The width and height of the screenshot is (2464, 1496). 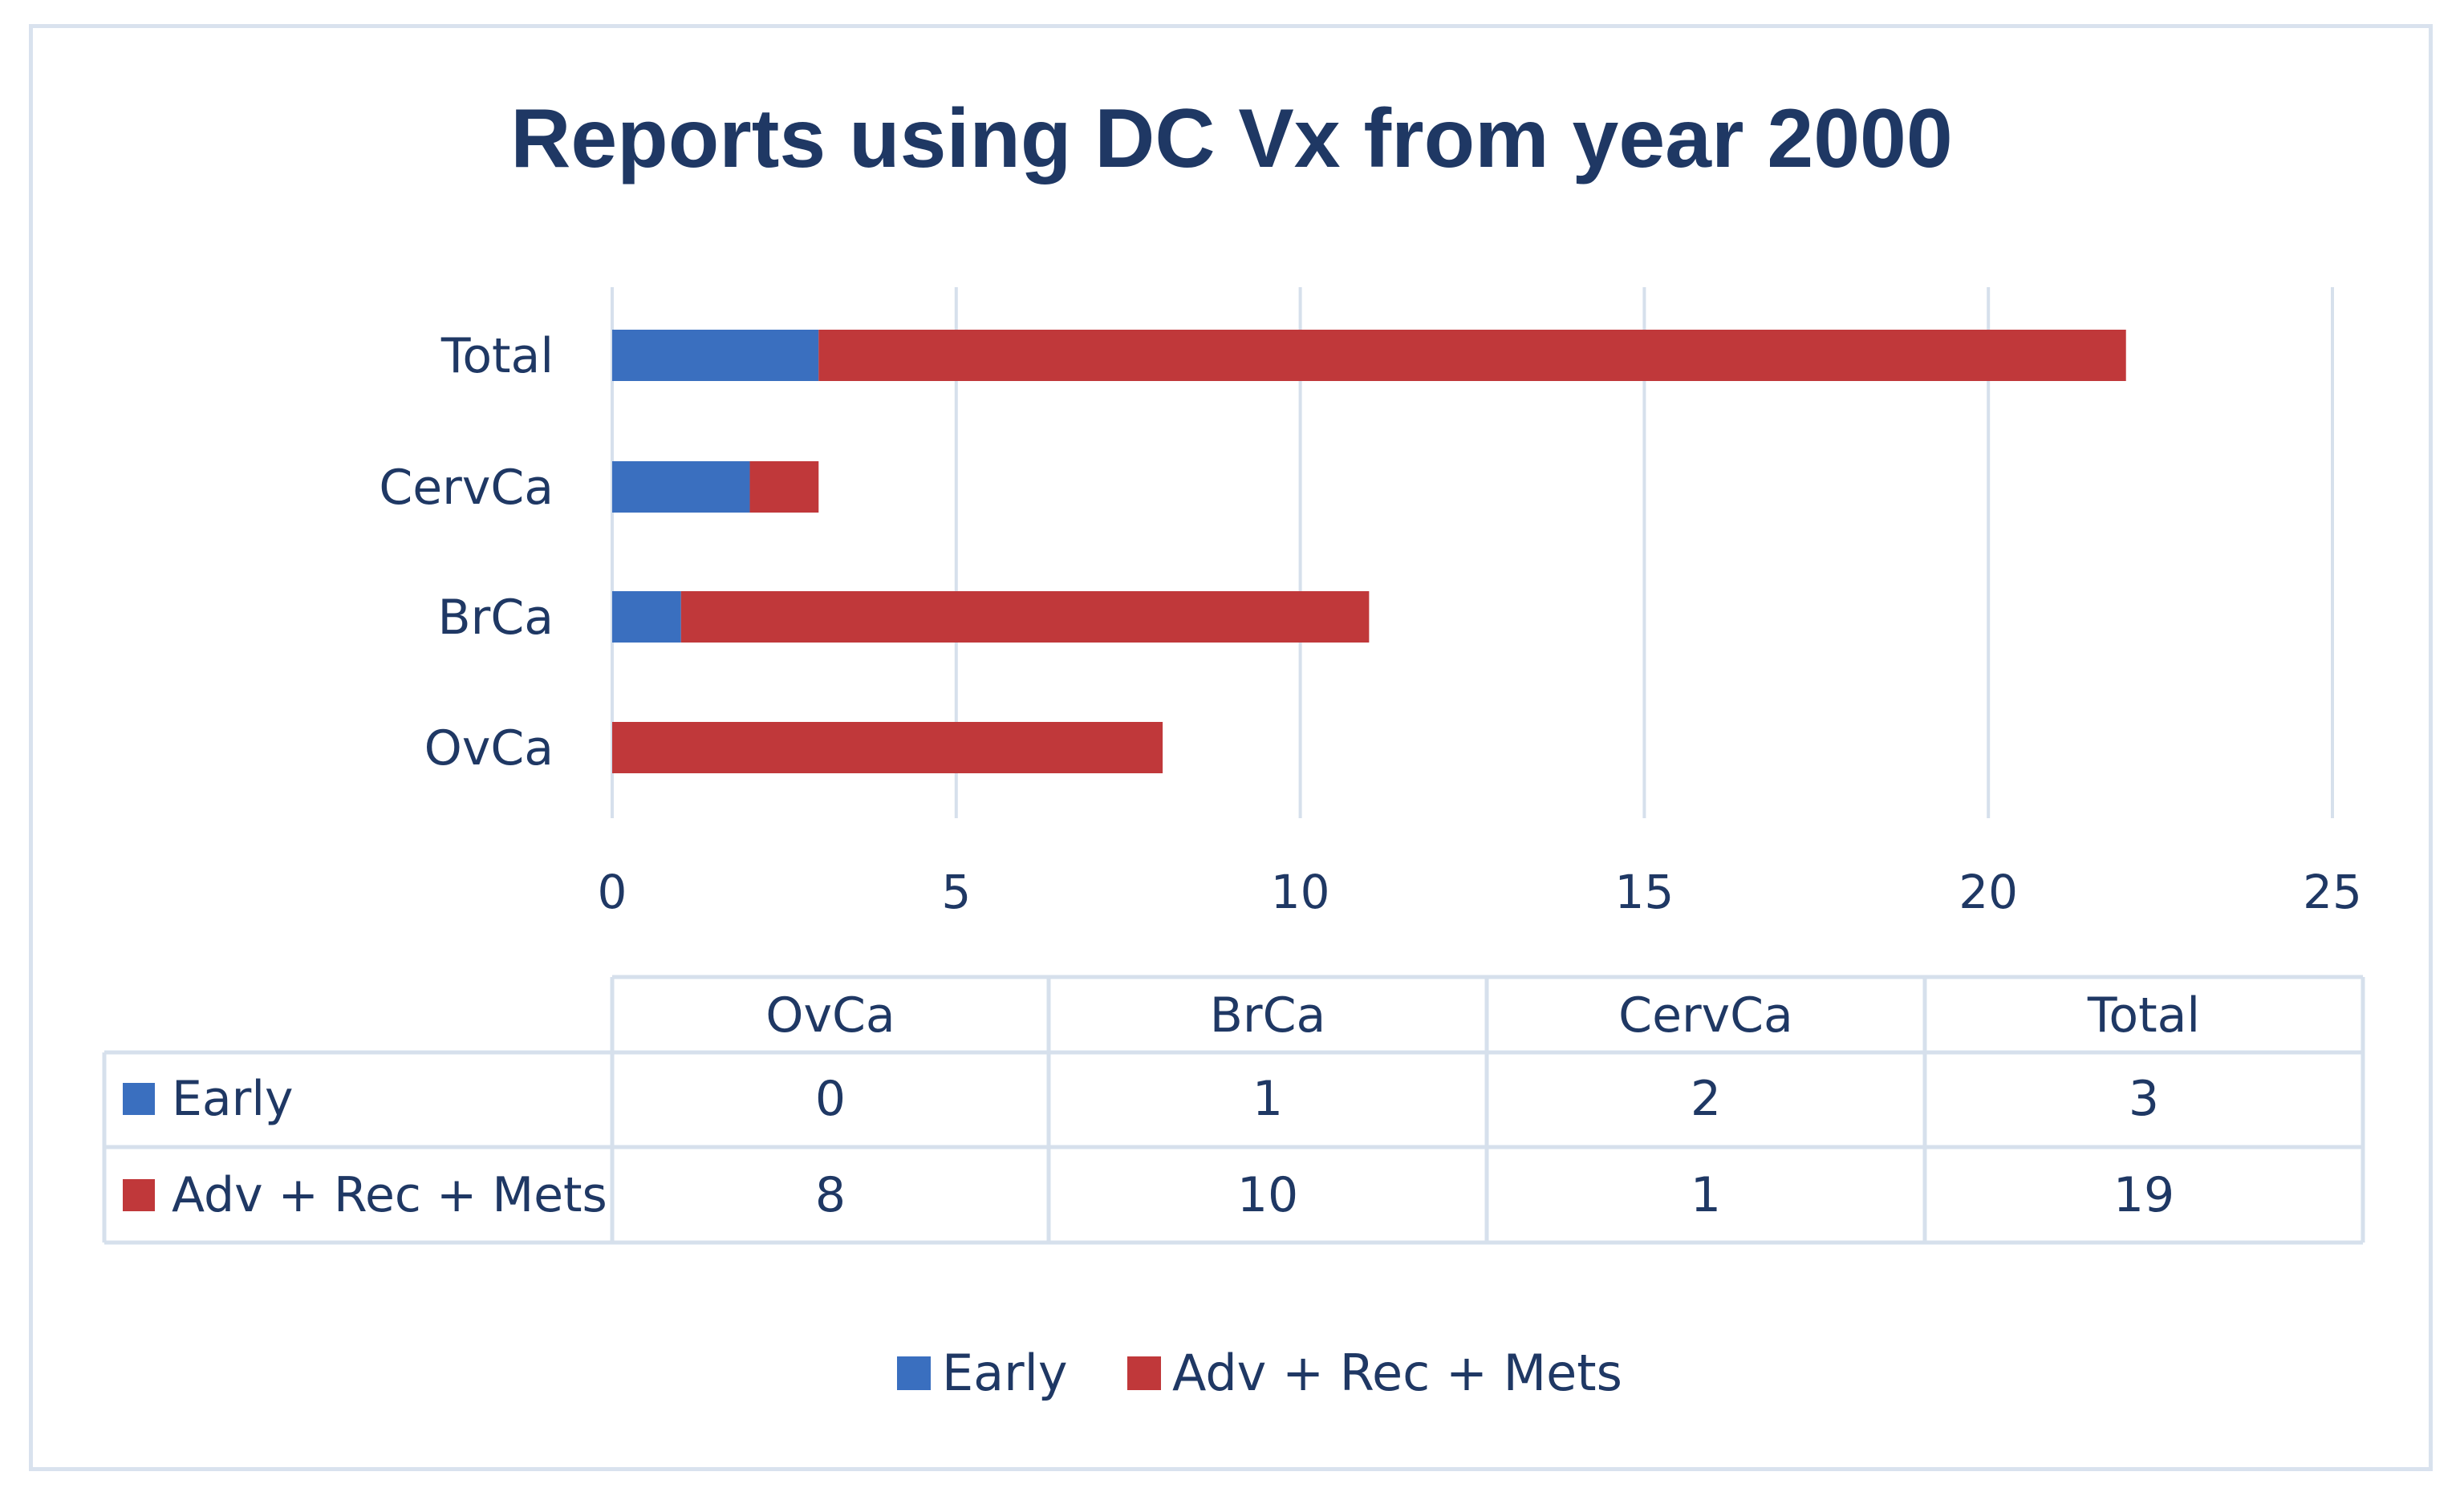 What do you see at coordinates (389, 1195) in the screenshot?
I see `table-row-label: Adv + Rec + Mets` at bounding box center [389, 1195].